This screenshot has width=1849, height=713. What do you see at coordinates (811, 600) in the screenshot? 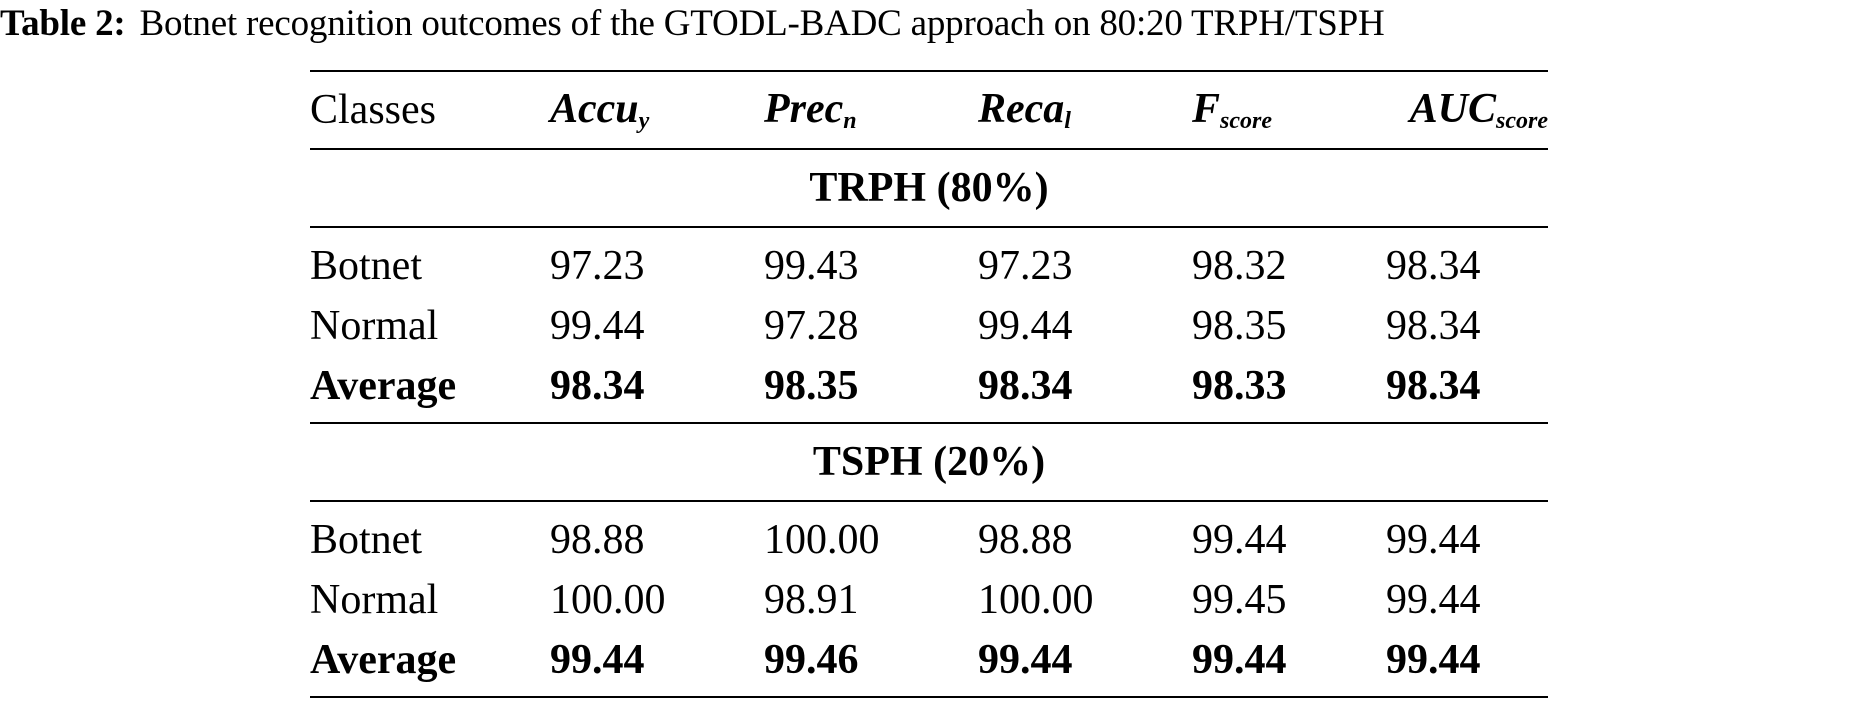
I see `value-cell: 98.91` at bounding box center [811, 600].